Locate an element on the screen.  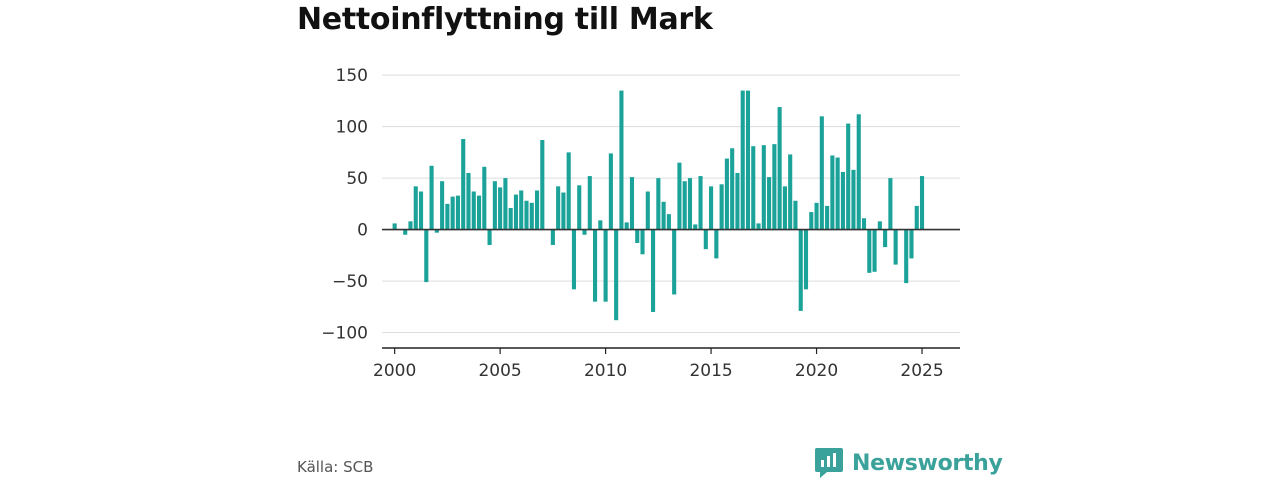
y-tick-label: −100 is located at coordinates (344, 334).